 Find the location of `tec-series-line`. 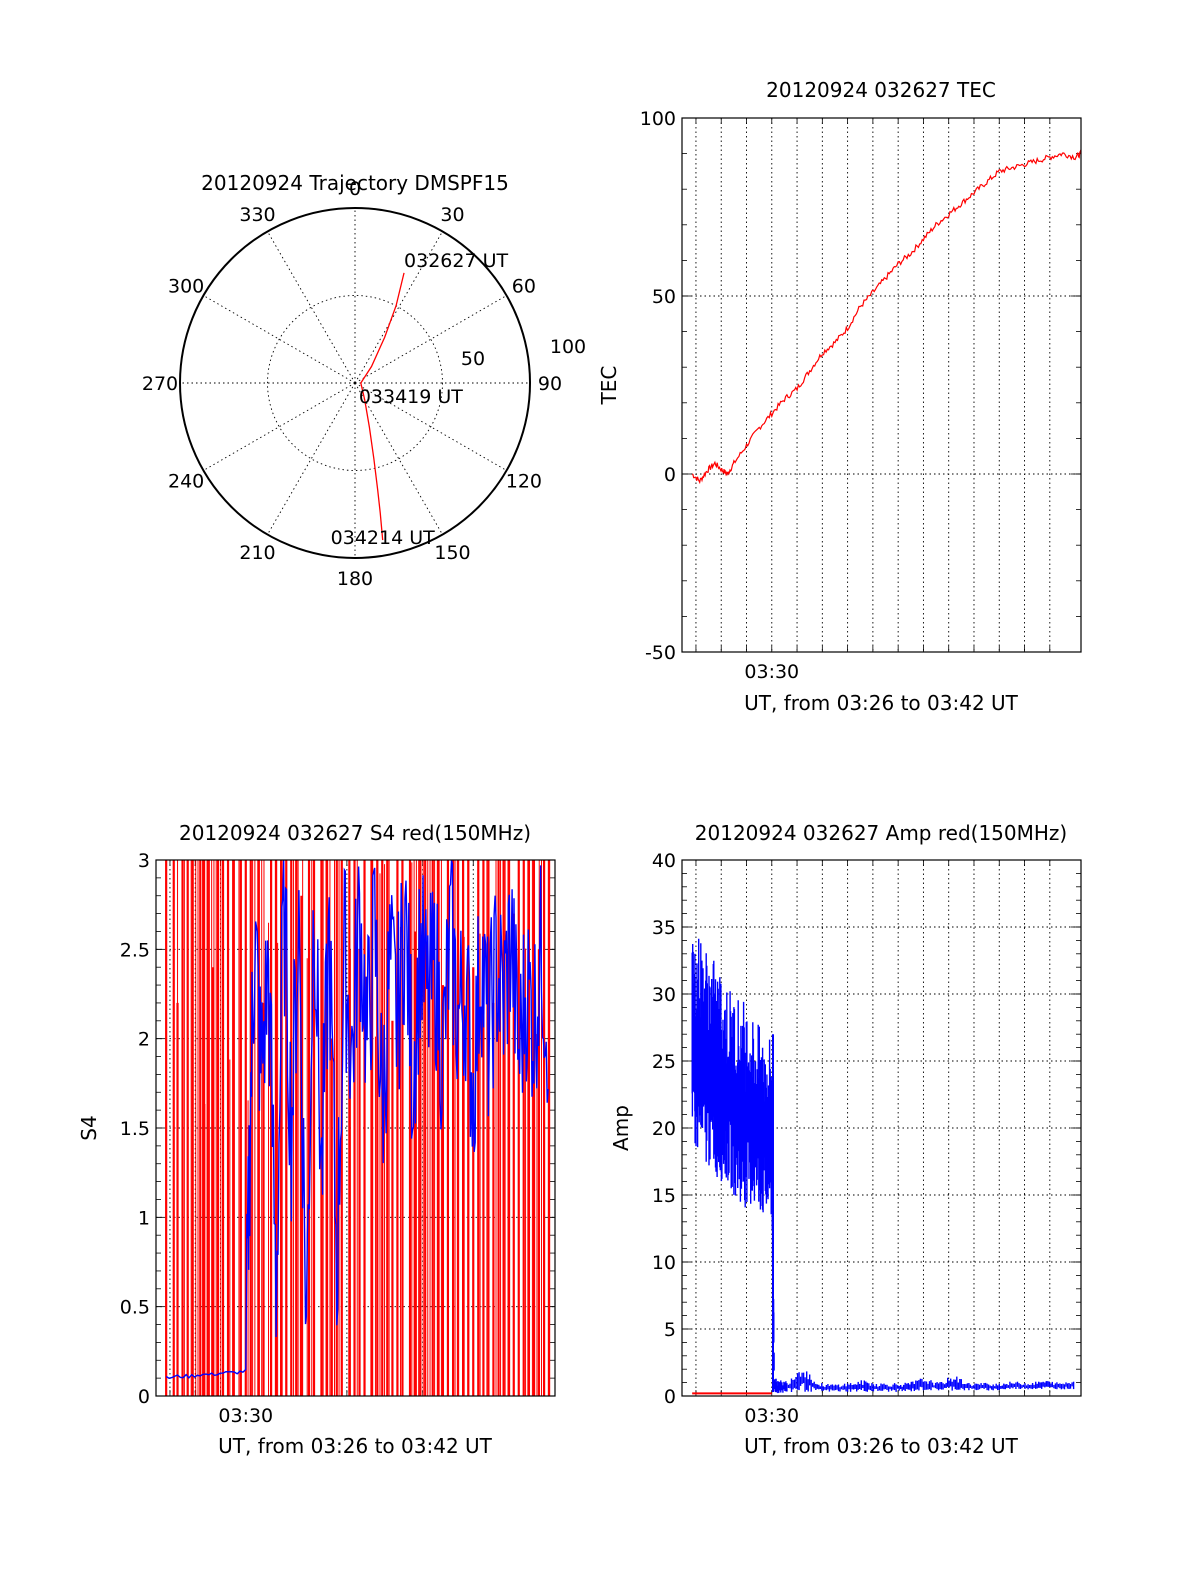

tec-series-line is located at coordinates (886, 317).